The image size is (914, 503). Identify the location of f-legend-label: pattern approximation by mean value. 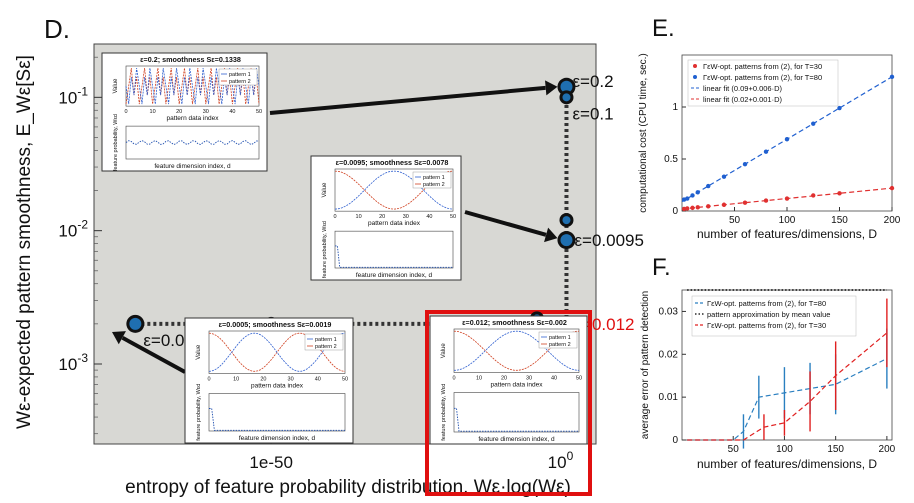
(768, 314).